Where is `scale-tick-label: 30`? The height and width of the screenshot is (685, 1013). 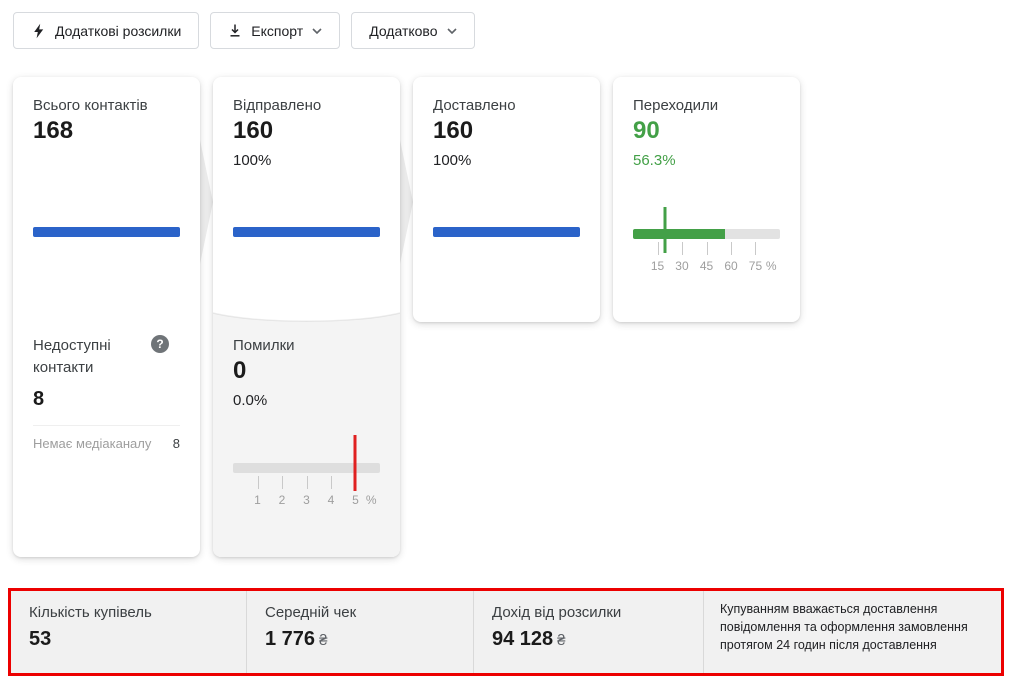
scale-tick-label: 30 is located at coordinates (682, 266).